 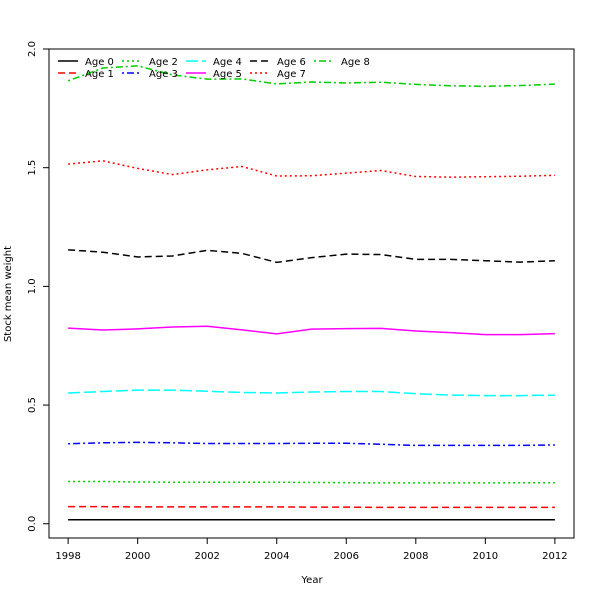 I want to click on x-tick-label: 2008, so click(x=415, y=556).